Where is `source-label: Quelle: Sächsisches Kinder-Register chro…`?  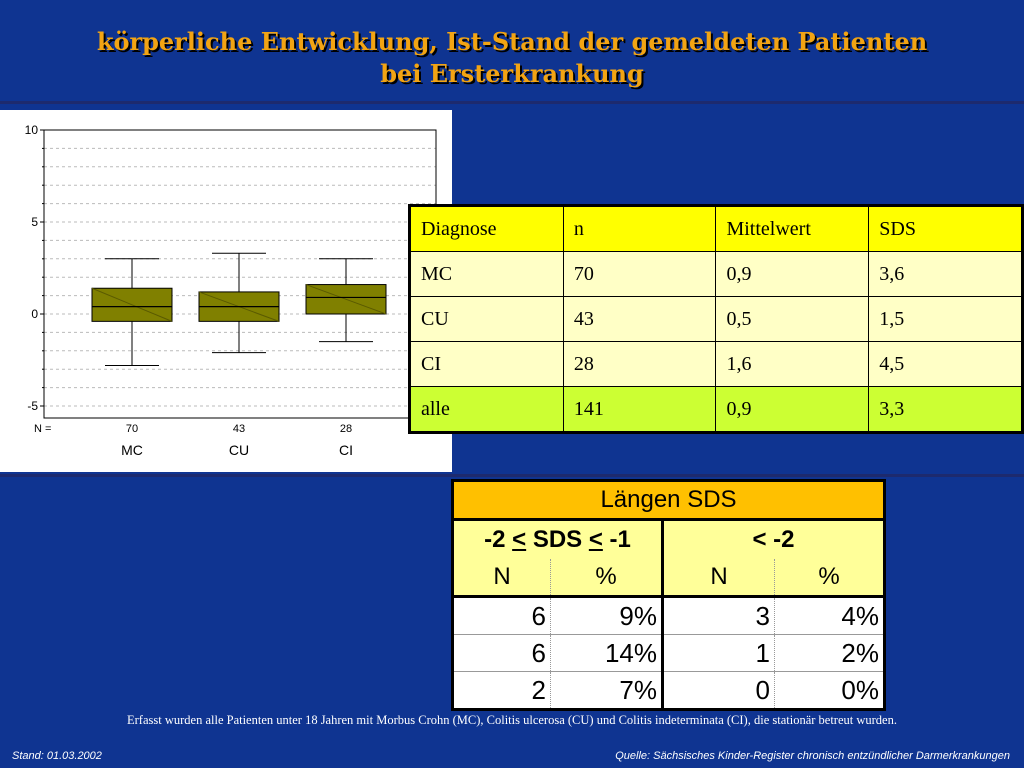
source-label: Quelle: Sächsisches Kinder-Register chro… is located at coordinates (812, 756).